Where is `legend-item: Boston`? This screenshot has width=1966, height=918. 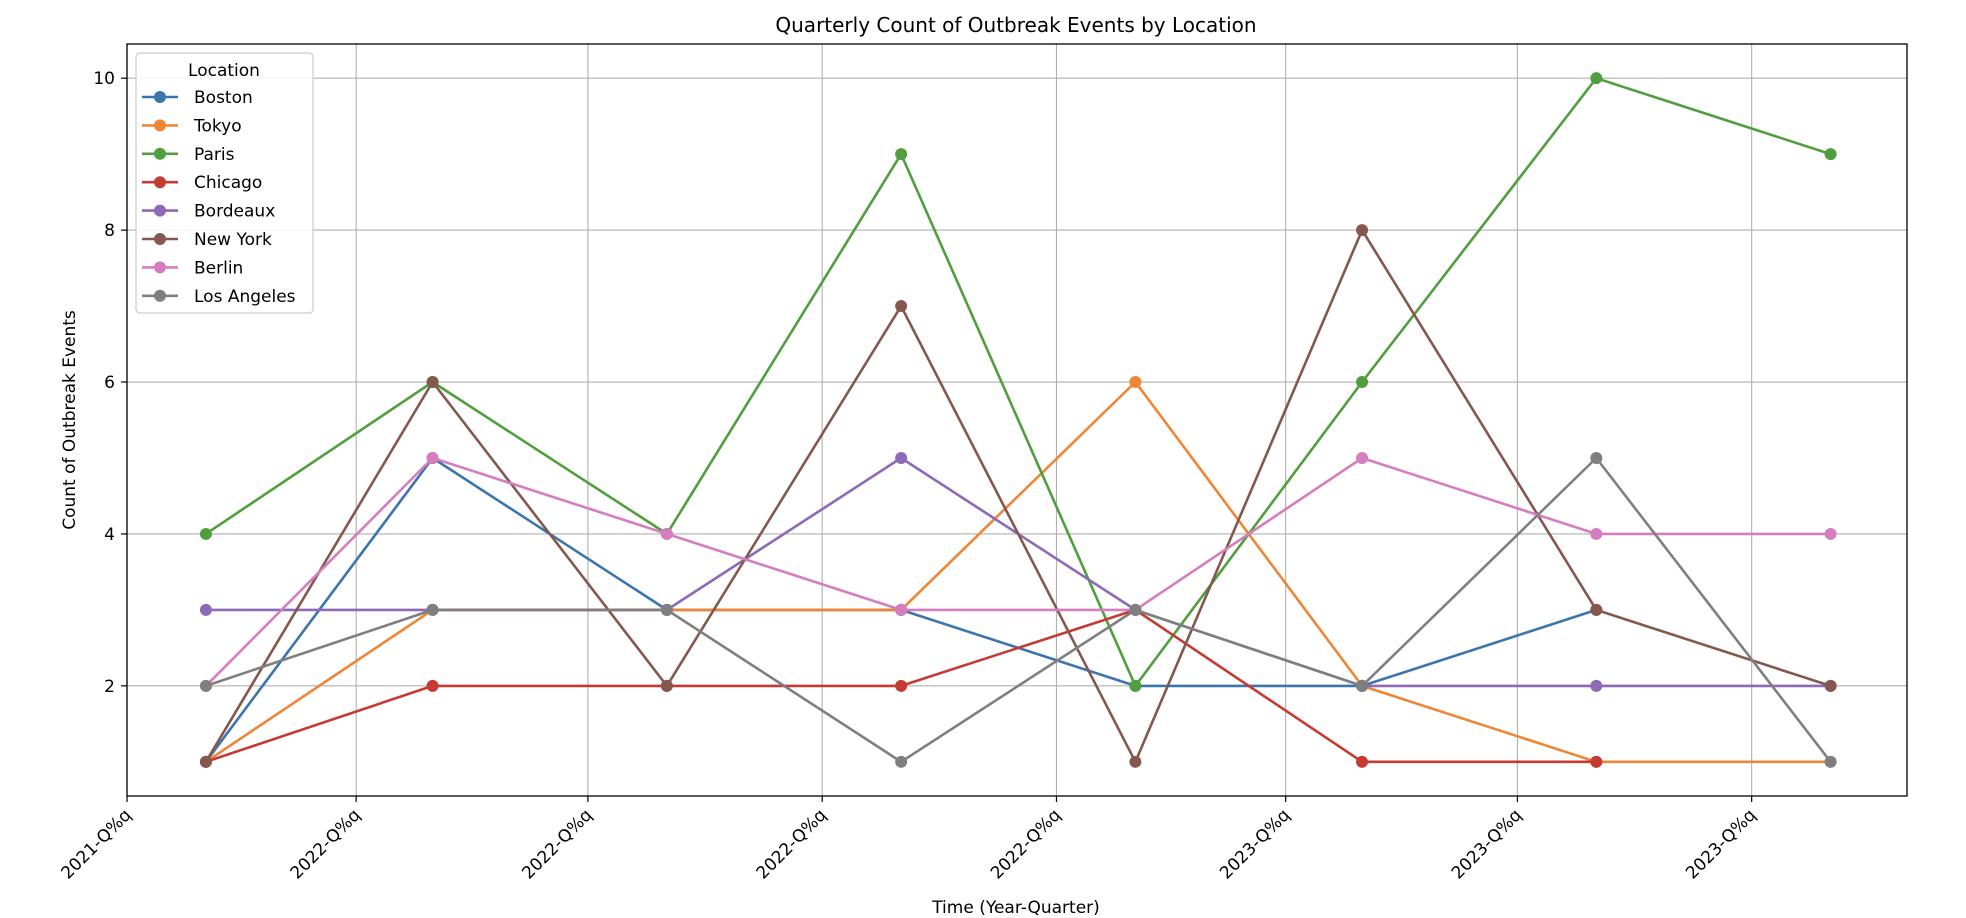
legend-item: Boston is located at coordinates (197, 98).